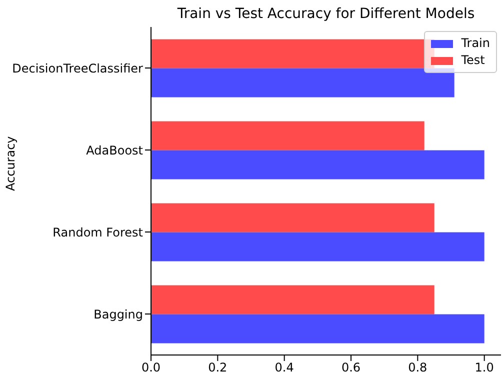  I want to click on x-tick-label: 0.2, so click(218, 367).